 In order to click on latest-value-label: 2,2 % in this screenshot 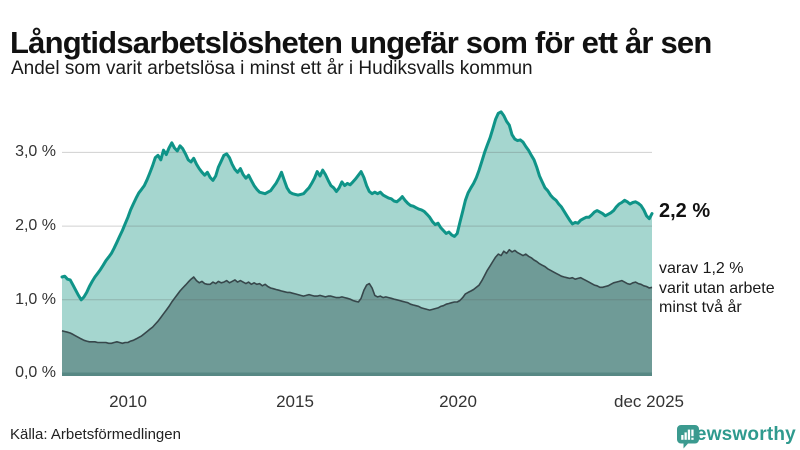, I will do `click(685, 211)`.